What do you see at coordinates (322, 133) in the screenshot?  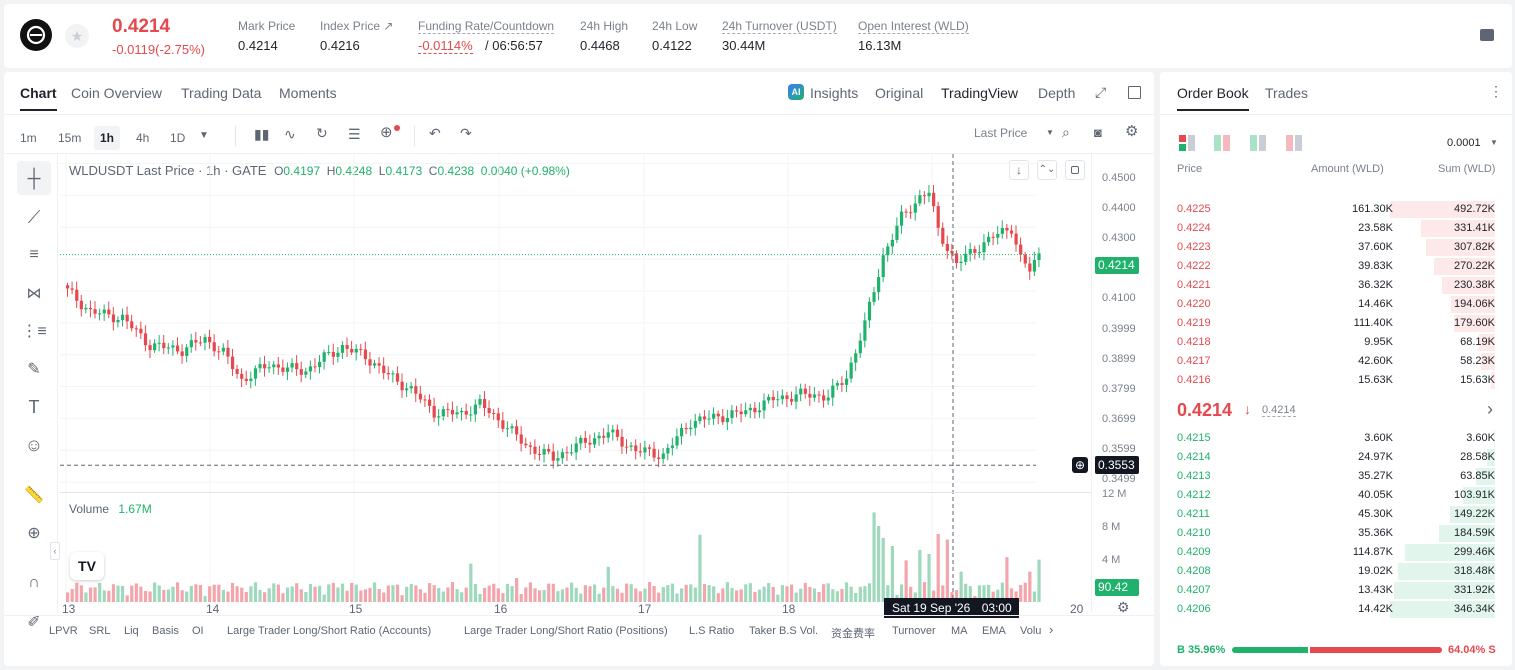 I see `replay-icon: ↻` at bounding box center [322, 133].